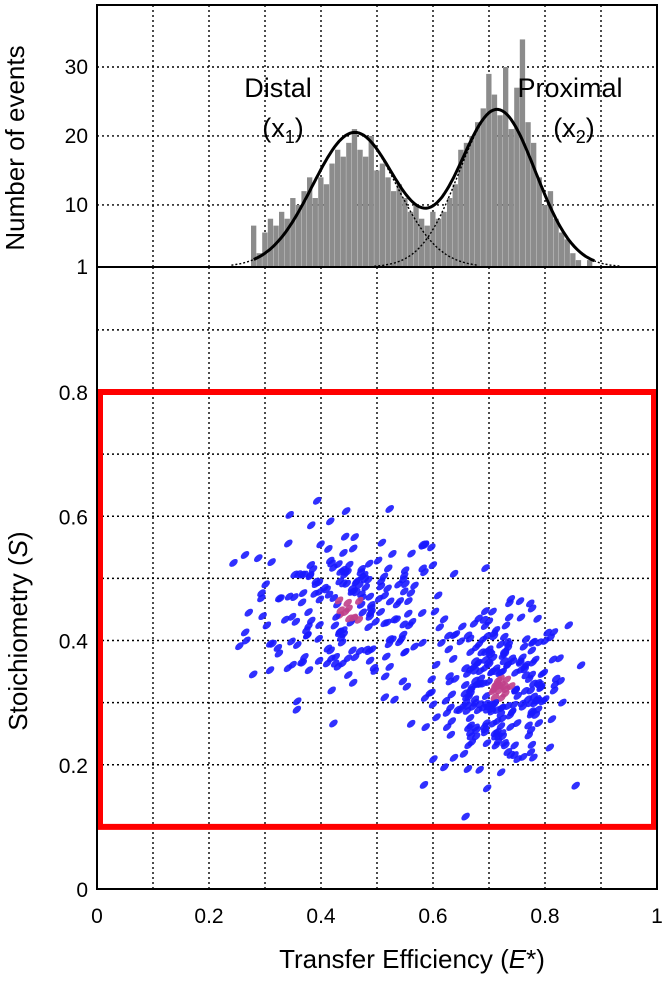 Image resolution: width=664 pixels, height=985 pixels. Describe the element at coordinates (394, 959) in the screenshot. I see `x-label-prefix: Transfer Efficiency (` at that location.